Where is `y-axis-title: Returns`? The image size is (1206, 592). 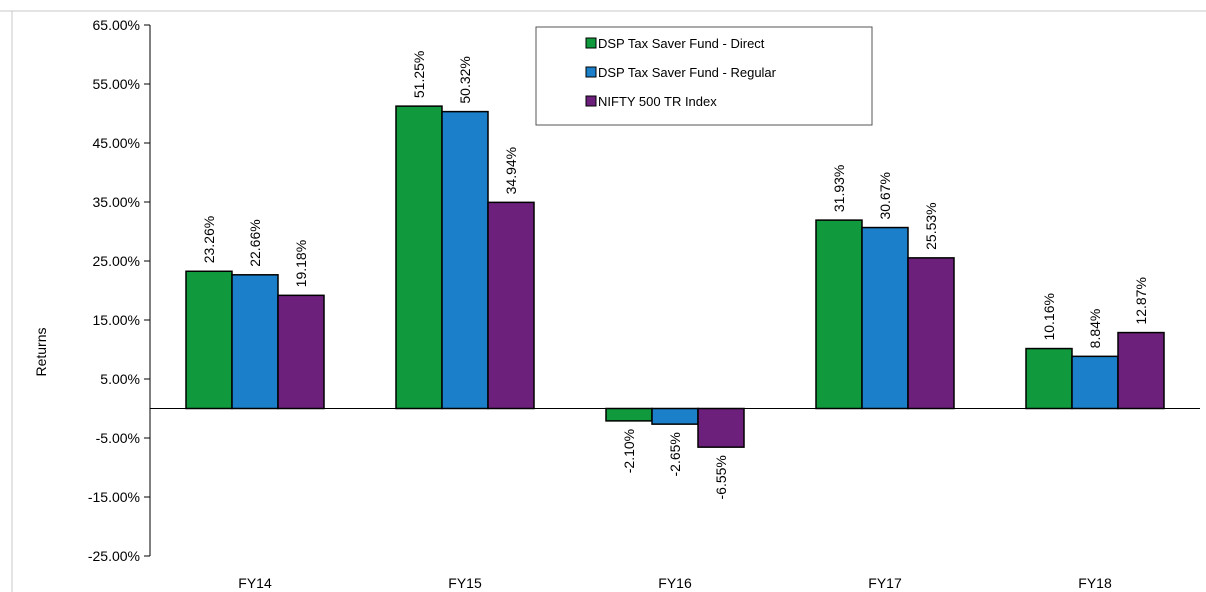 y-axis-title: Returns is located at coordinates (41, 351).